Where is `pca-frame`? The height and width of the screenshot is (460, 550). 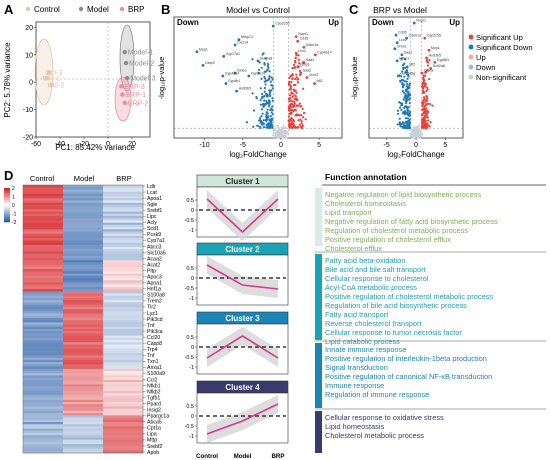
pca-frame is located at coordinates (93, 79).